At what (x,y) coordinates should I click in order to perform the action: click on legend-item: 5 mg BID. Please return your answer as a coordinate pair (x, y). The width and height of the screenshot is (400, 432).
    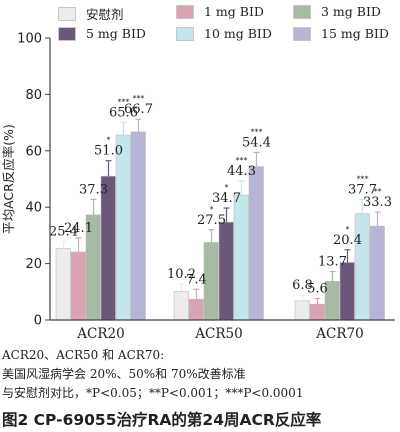
    Looking at the image, I should click on (102, 33).